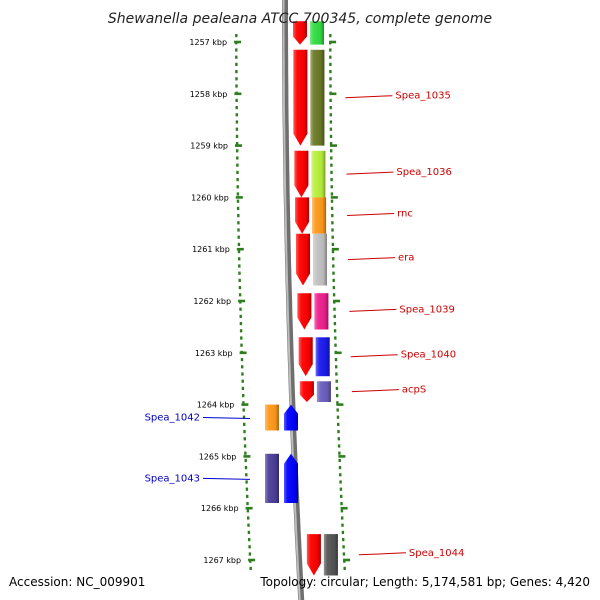 Image resolution: width=600 pixels, height=600 pixels. What do you see at coordinates (428, 355) in the screenshot?
I see `gene-label: Spea_1040` at bounding box center [428, 355].